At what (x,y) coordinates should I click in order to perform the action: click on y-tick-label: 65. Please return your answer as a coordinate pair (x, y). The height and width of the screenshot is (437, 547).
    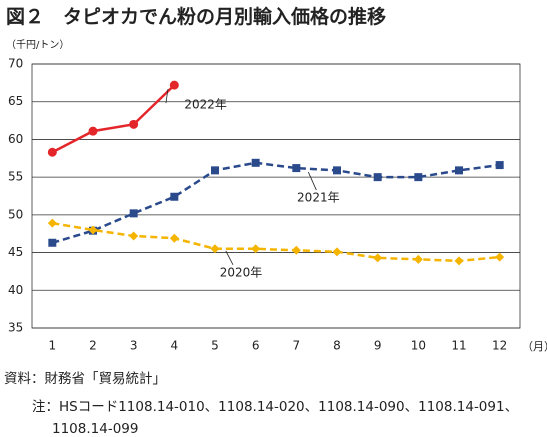
    Looking at the image, I should click on (15, 101).